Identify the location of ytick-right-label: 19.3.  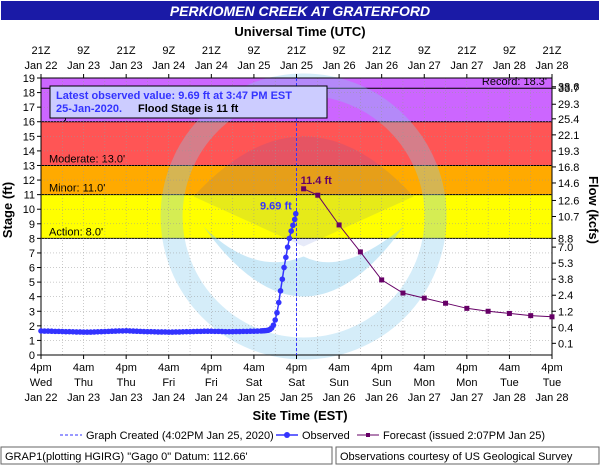
(568, 152).